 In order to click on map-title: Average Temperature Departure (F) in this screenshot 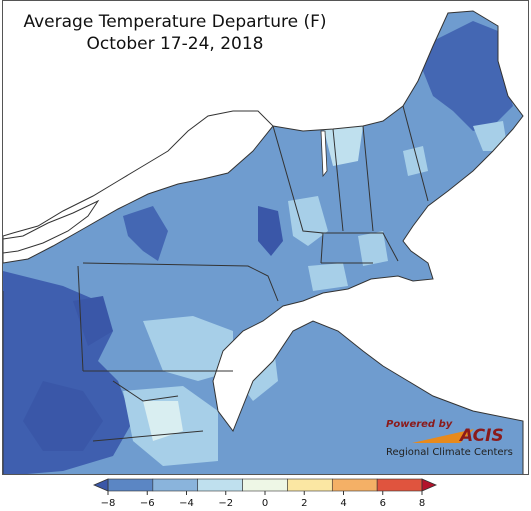, I will do `click(175, 22)`.